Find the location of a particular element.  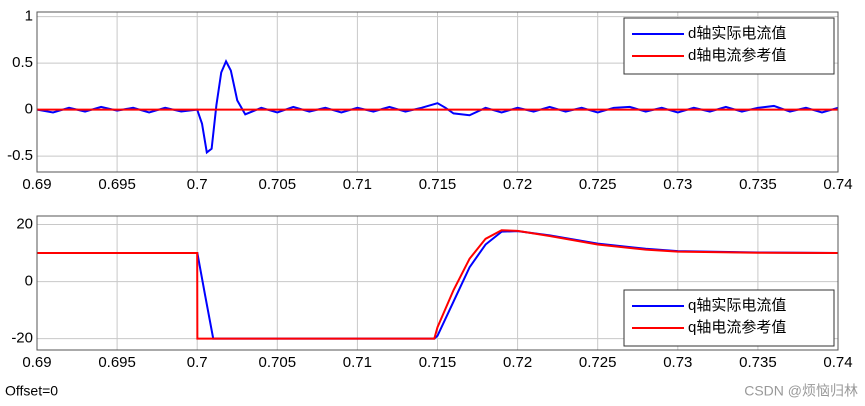

legend-label: q轴电流参考值 is located at coordinates (737, 327).